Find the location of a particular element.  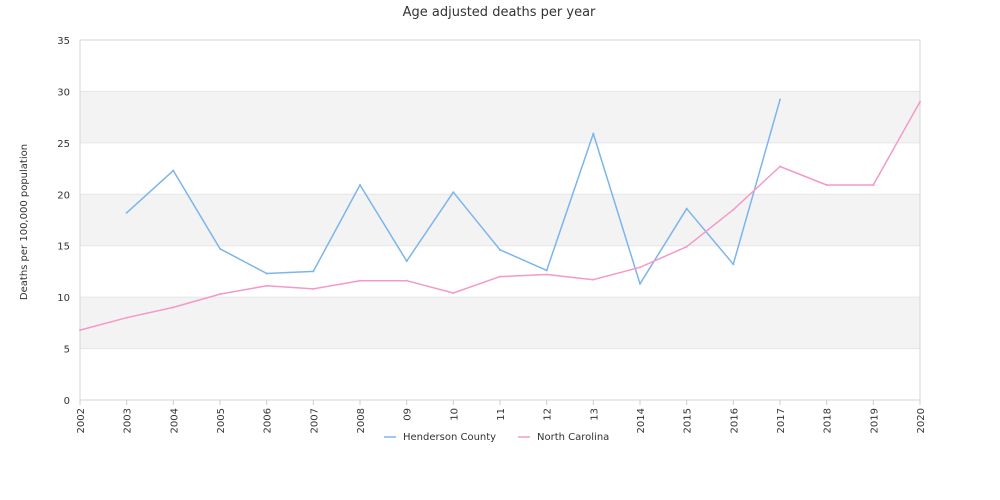

x-tick-label: 2006 is located at coordinates (268, 420).